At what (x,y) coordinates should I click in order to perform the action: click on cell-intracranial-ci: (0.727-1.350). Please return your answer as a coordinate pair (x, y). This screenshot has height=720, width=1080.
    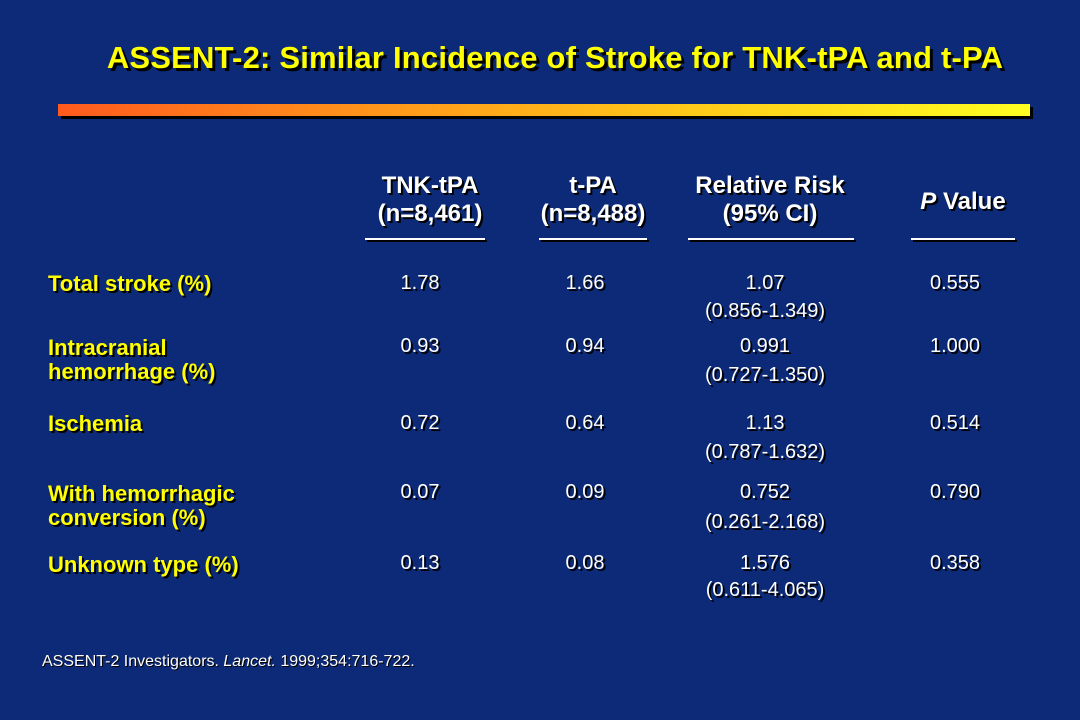
    Looking at the image, I should click on (765, 375).